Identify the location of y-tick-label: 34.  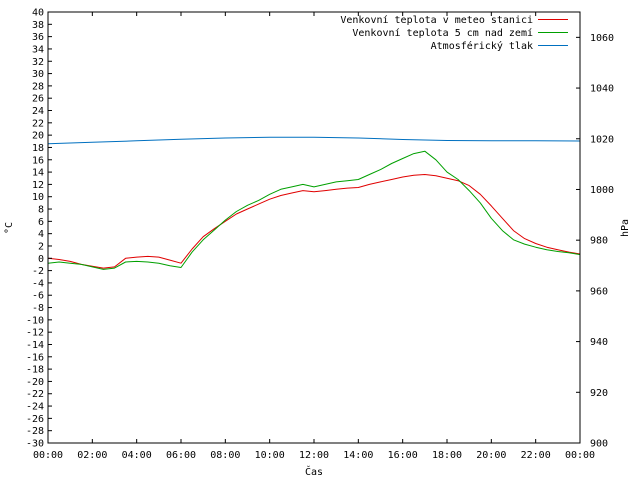
(38, 49).